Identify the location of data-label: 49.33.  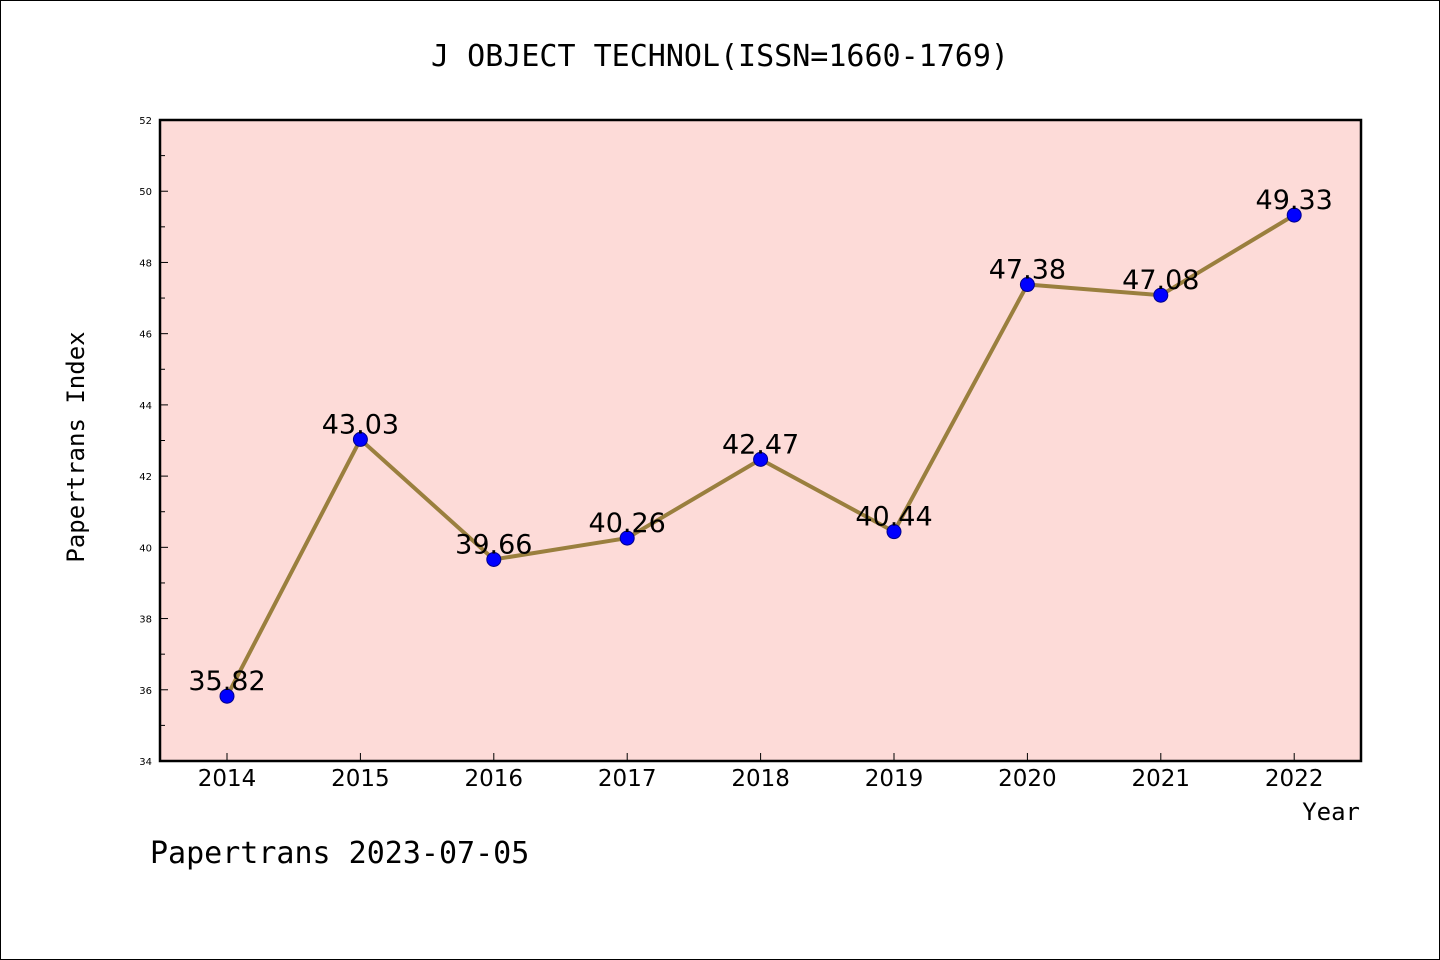
(1294, 200).